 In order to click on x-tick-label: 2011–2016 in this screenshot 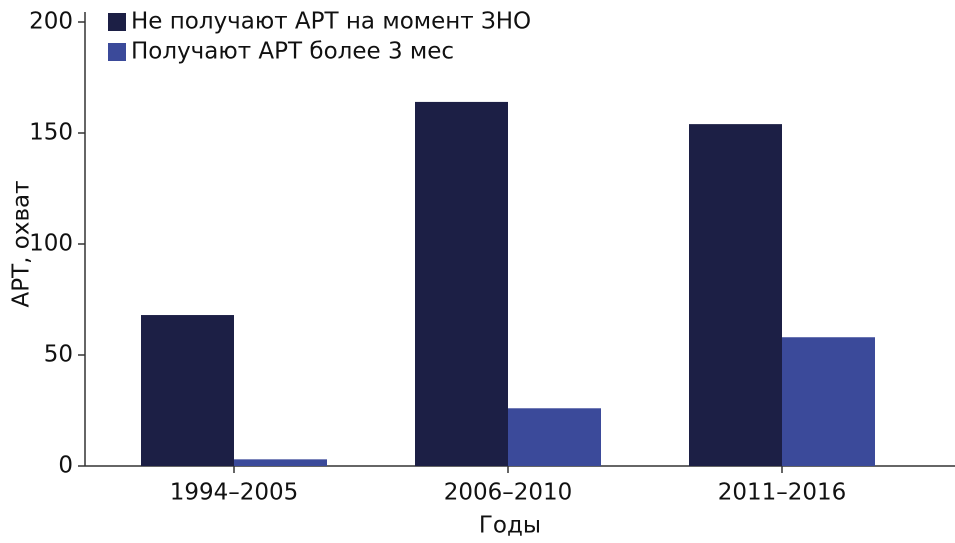, I will do `click(782, 493)`.